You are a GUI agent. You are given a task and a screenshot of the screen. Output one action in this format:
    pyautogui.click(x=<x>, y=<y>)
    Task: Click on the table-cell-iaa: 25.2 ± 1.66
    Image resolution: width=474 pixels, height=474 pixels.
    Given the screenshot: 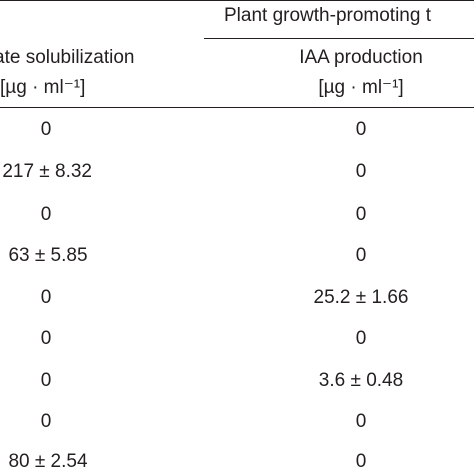 What is the action you would take?
    pyautogui.click(x=361, y=297)
    